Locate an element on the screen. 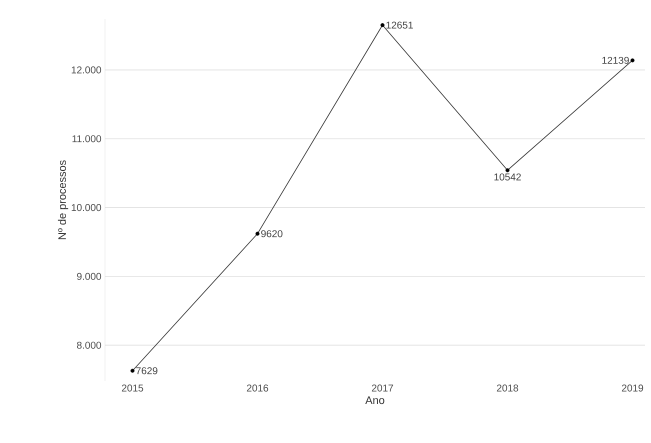 Image resolution: width=651 pixels, height=443 pixels. y-tick-label: 8.000 is located at coordinates (89, 345).